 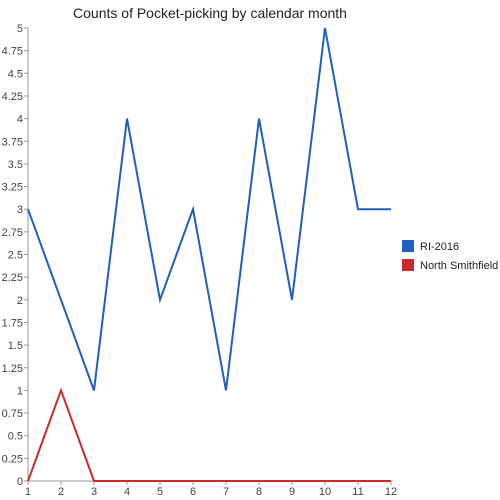 What do you see at coordinates (259, 492) in the screenshot?
I see `x-tick-label: 8` at bounding box center [259, 492].